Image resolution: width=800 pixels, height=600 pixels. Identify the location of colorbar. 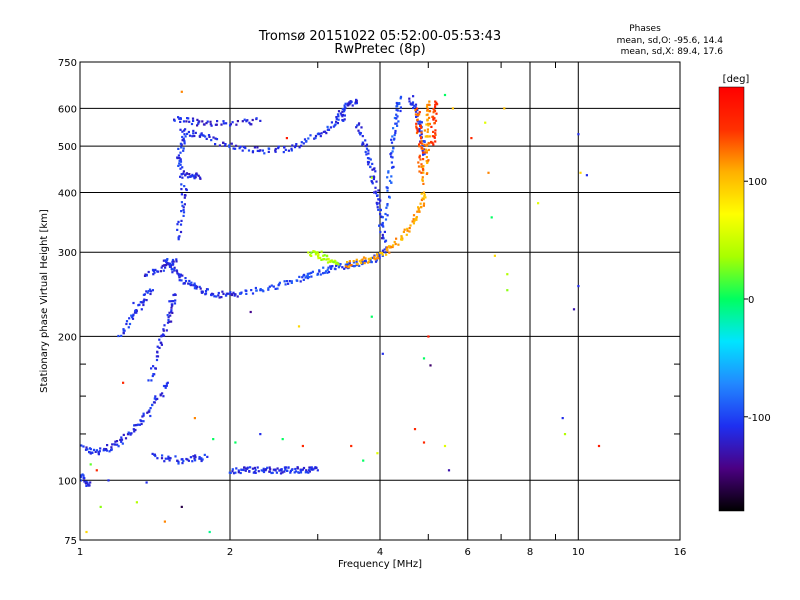
(731, 299).